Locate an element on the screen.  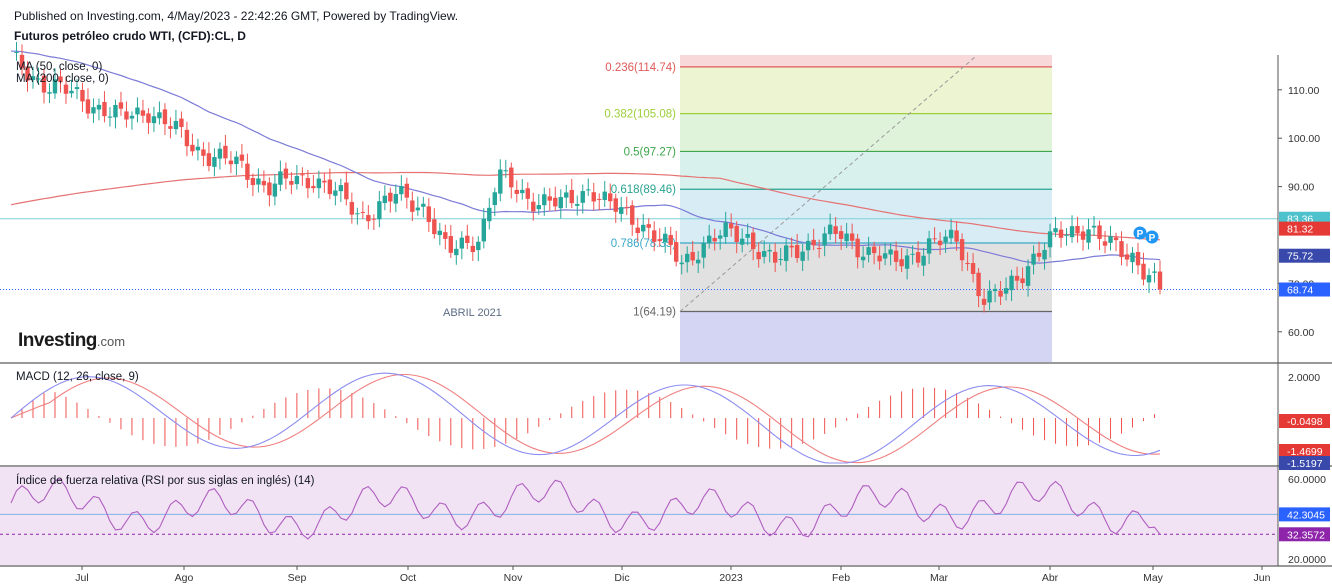
y-tick-label: 60.00 is located at coordinates (1301, 333).